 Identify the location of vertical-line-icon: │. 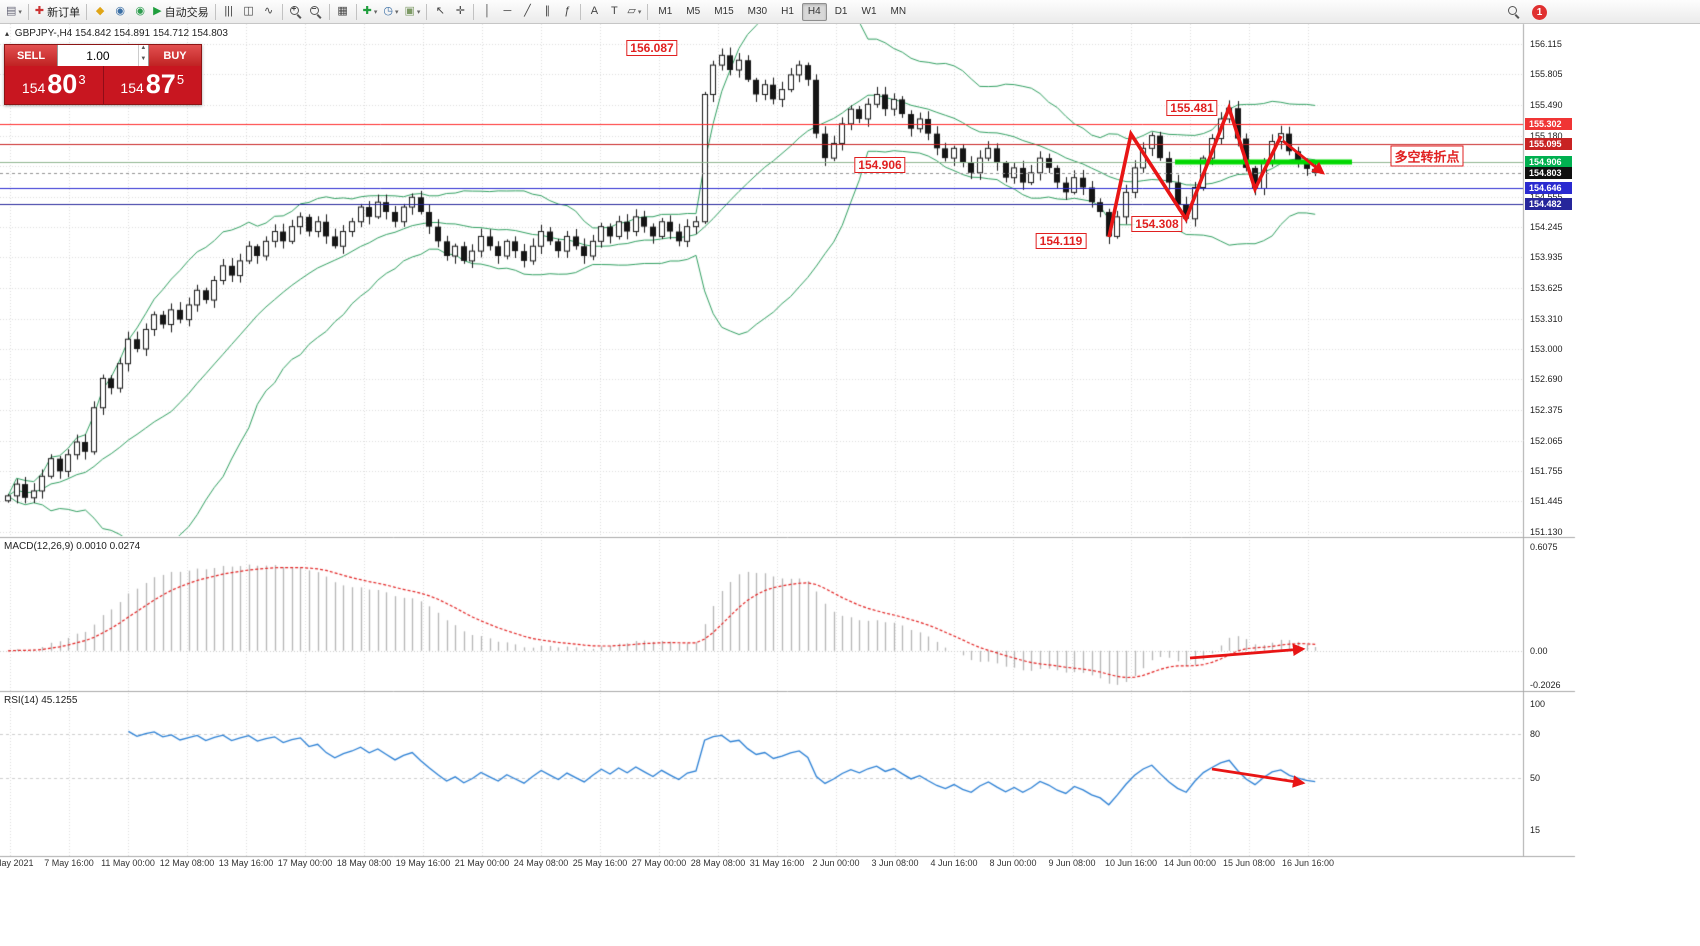
(487, 11).